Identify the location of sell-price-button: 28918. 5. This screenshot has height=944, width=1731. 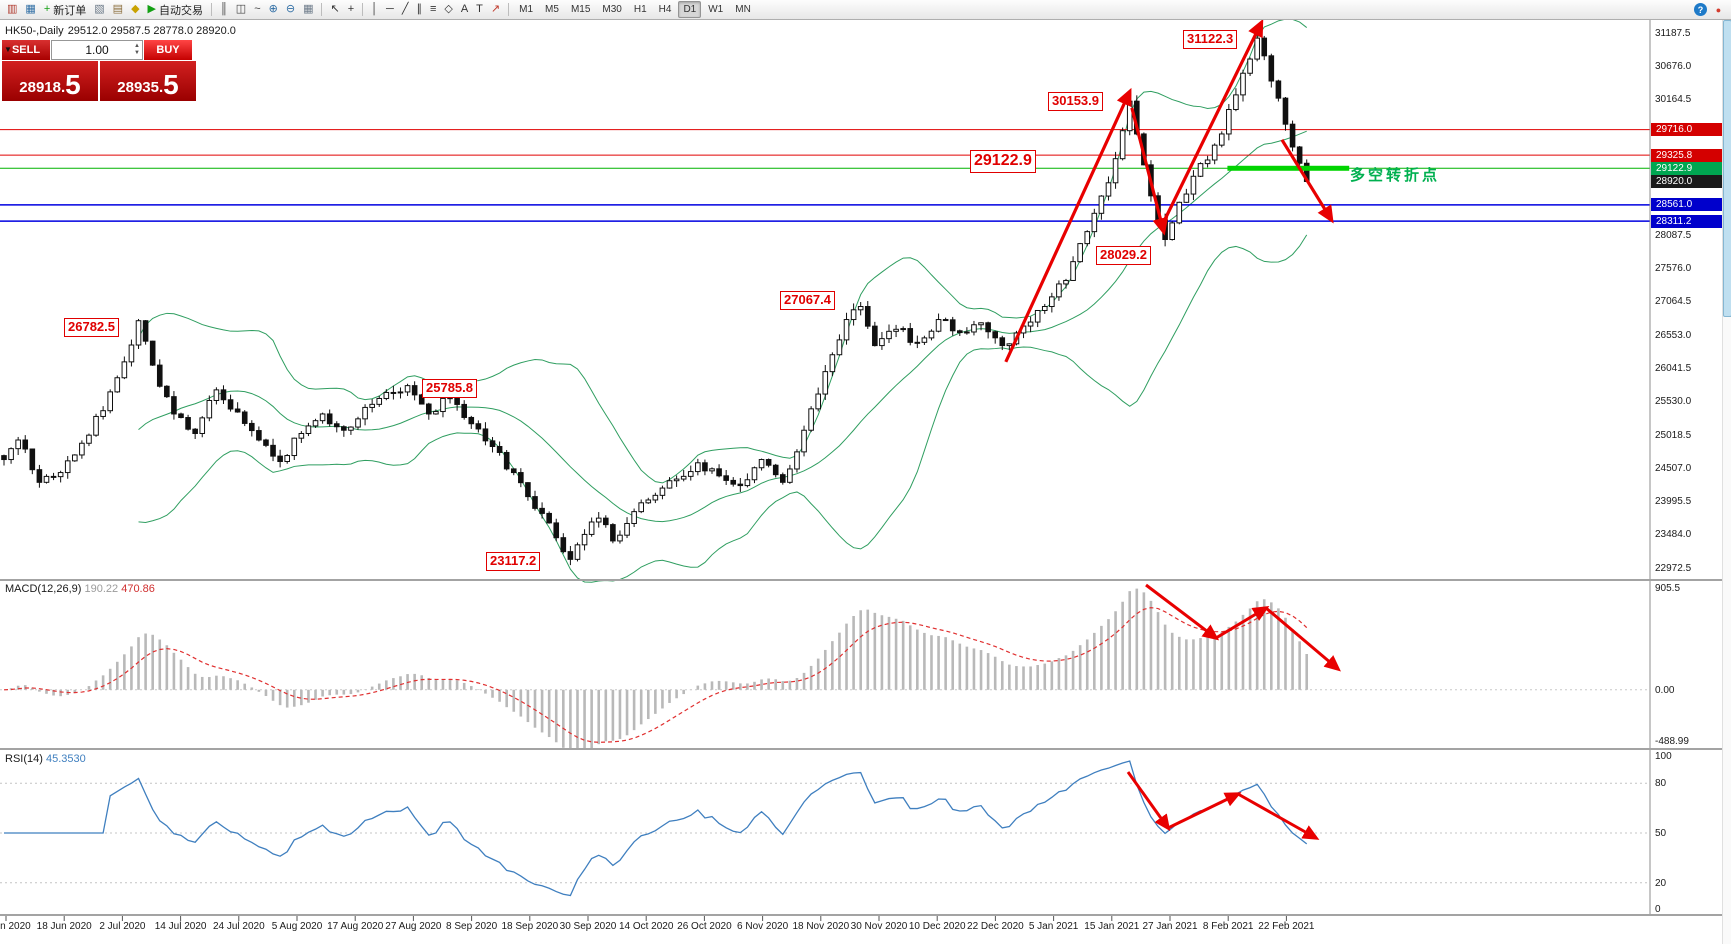
(50, 81).